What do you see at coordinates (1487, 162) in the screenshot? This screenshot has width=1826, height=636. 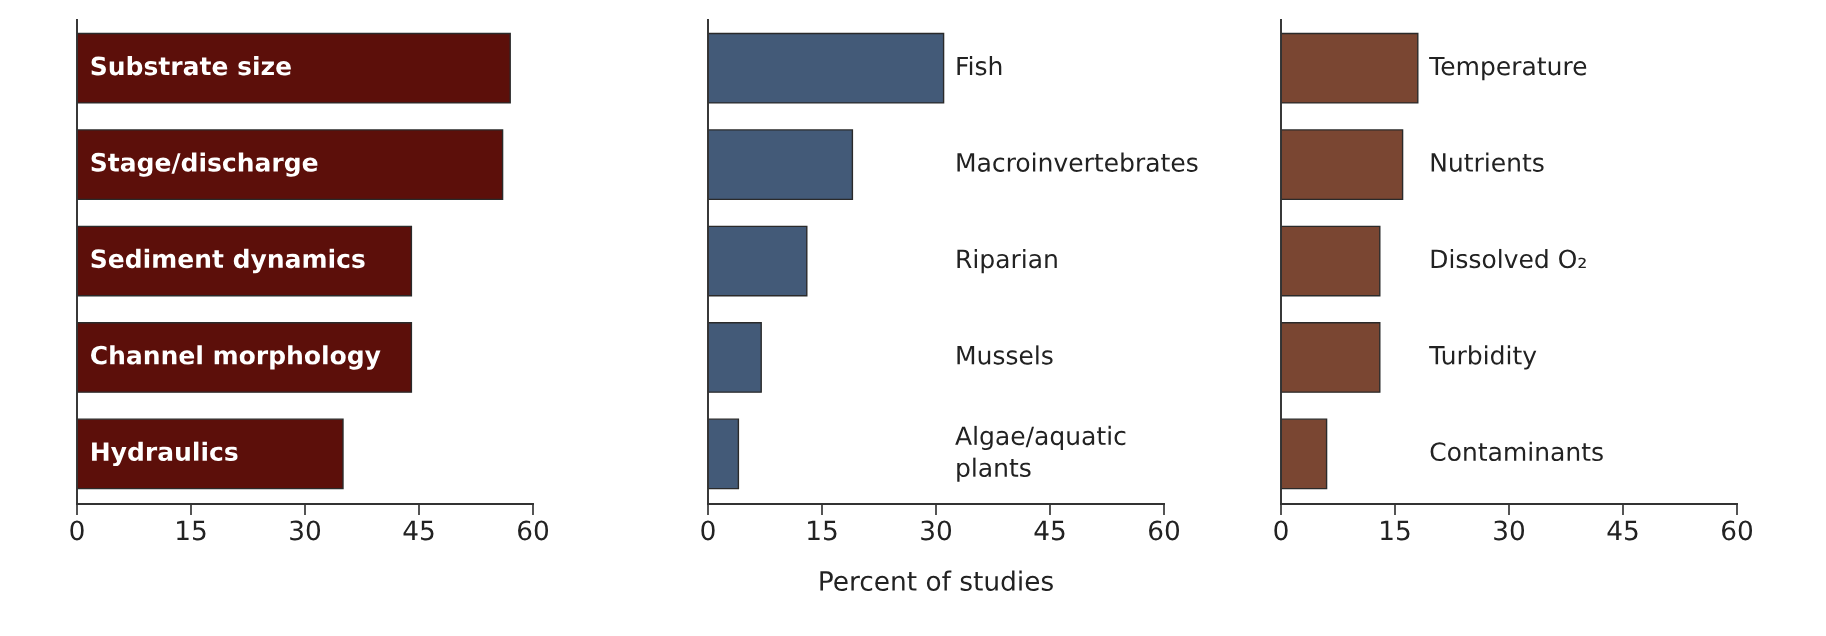 I see `y-tick-label: Nutrients` at bounding box center [1487, 162].